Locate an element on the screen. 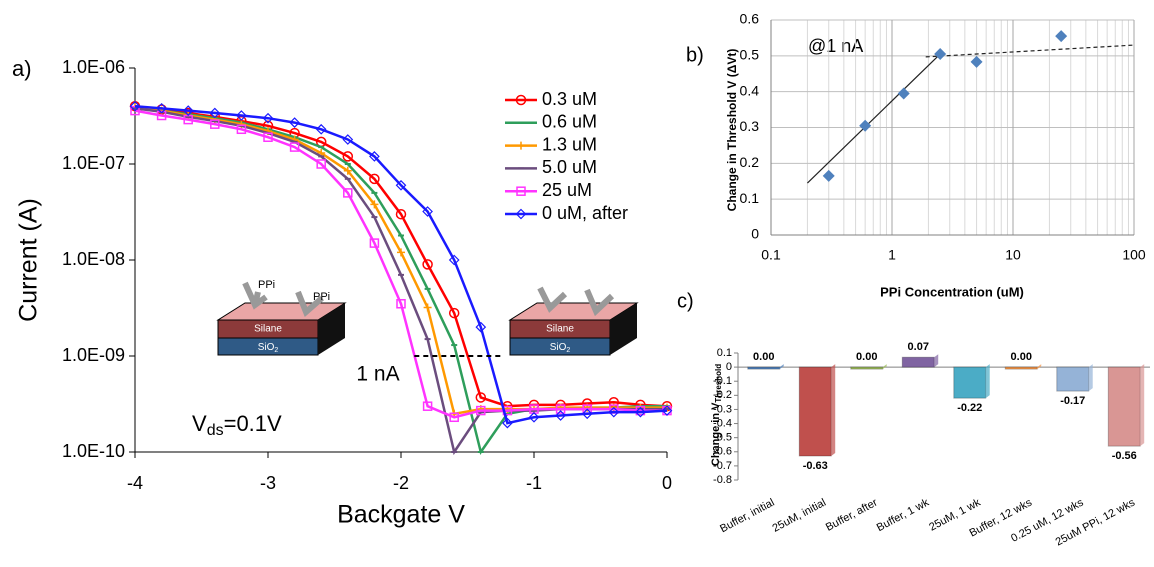 Image resolution: width=1154 pixels, height=567 pixels. y-tick-label: -0.7 is located at coordinates (722, 466).